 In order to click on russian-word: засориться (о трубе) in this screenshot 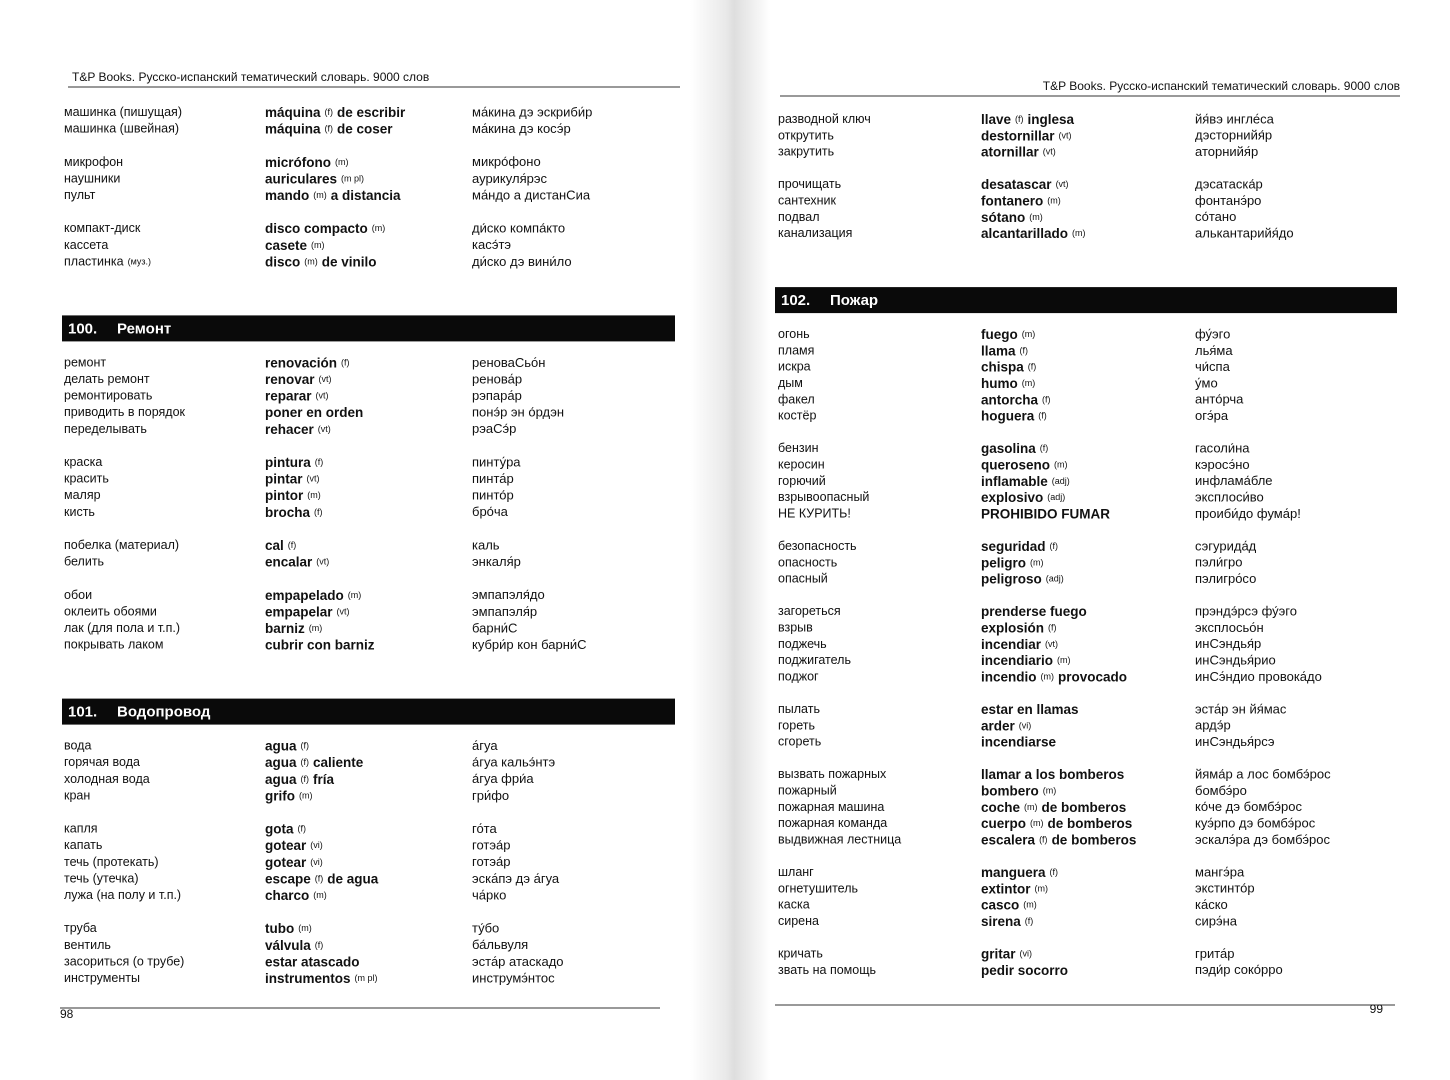, I will do `click(124, 962)`.